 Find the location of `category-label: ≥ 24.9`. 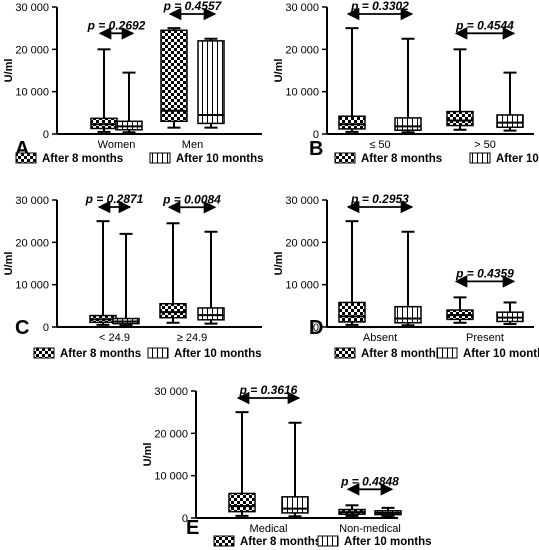

category-label: ≥ 24.9 is located at coordinates (192, 338).